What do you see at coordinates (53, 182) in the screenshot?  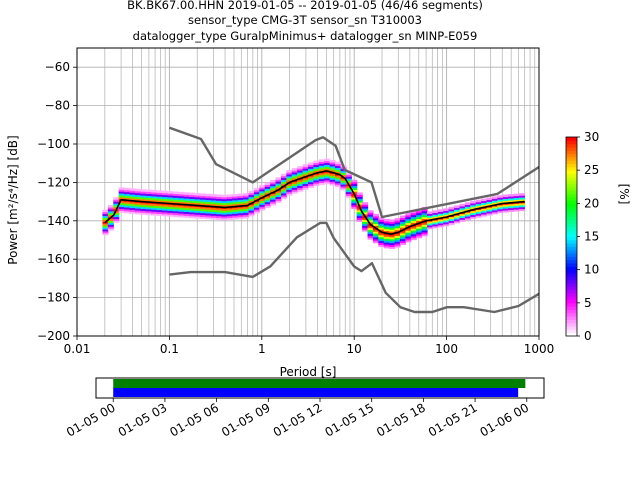 I see `y-tick-label: −120` at bounding box center [53, 182].